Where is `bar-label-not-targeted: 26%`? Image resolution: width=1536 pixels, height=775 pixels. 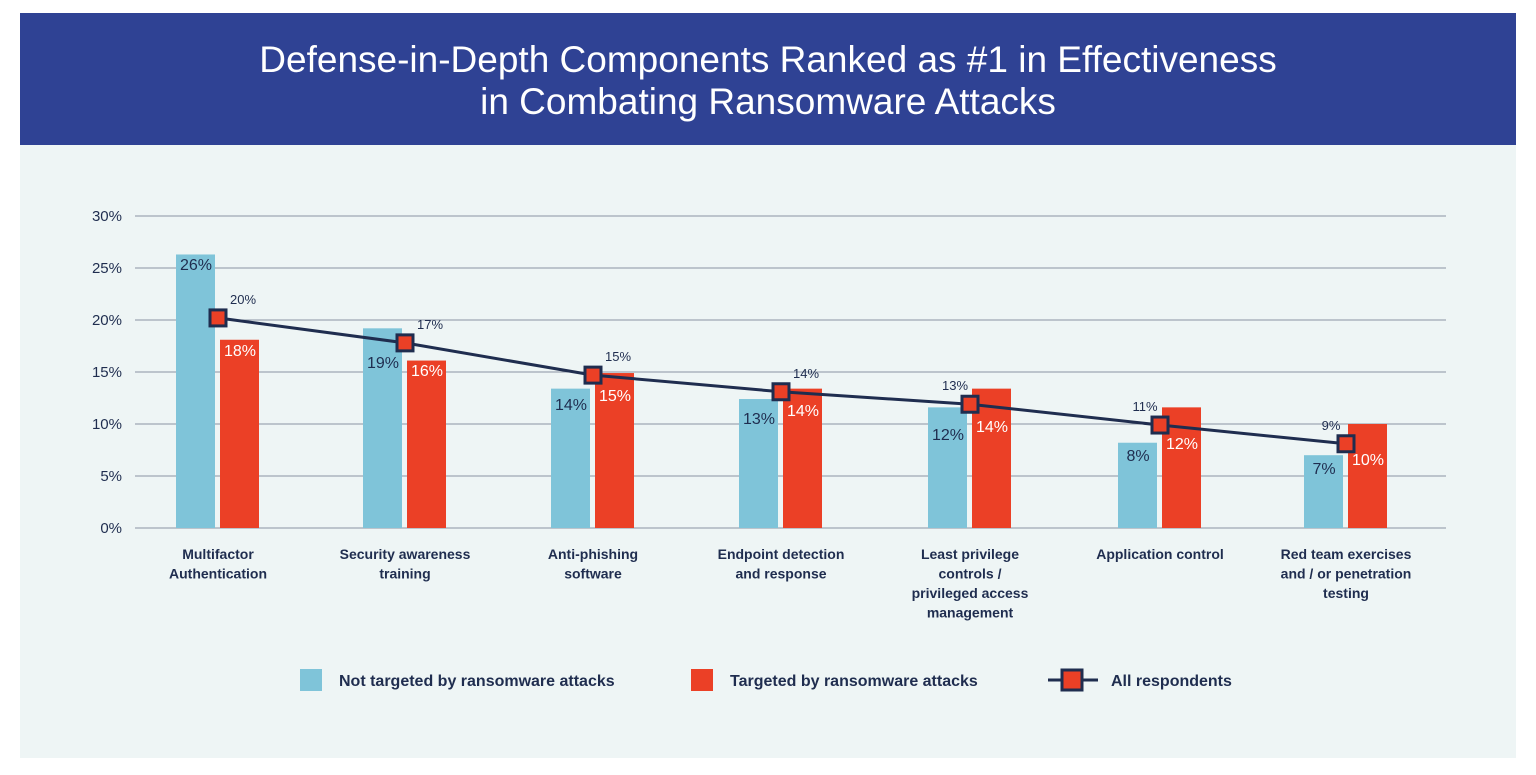
bar-label-not-targeted: 26% is located at coordinates (196, 265).